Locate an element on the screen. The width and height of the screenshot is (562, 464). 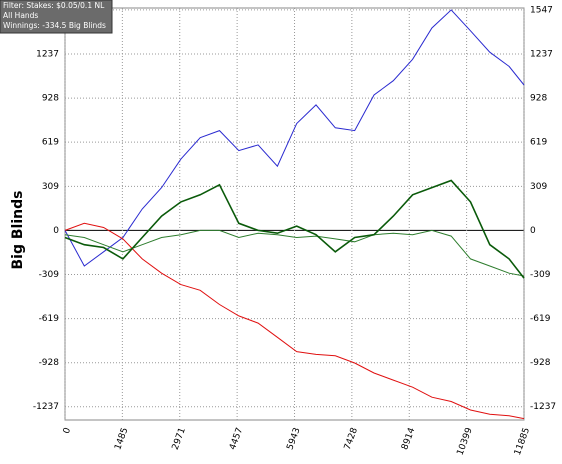
y-tick-label: 619 is located at coordinates (50, 143).